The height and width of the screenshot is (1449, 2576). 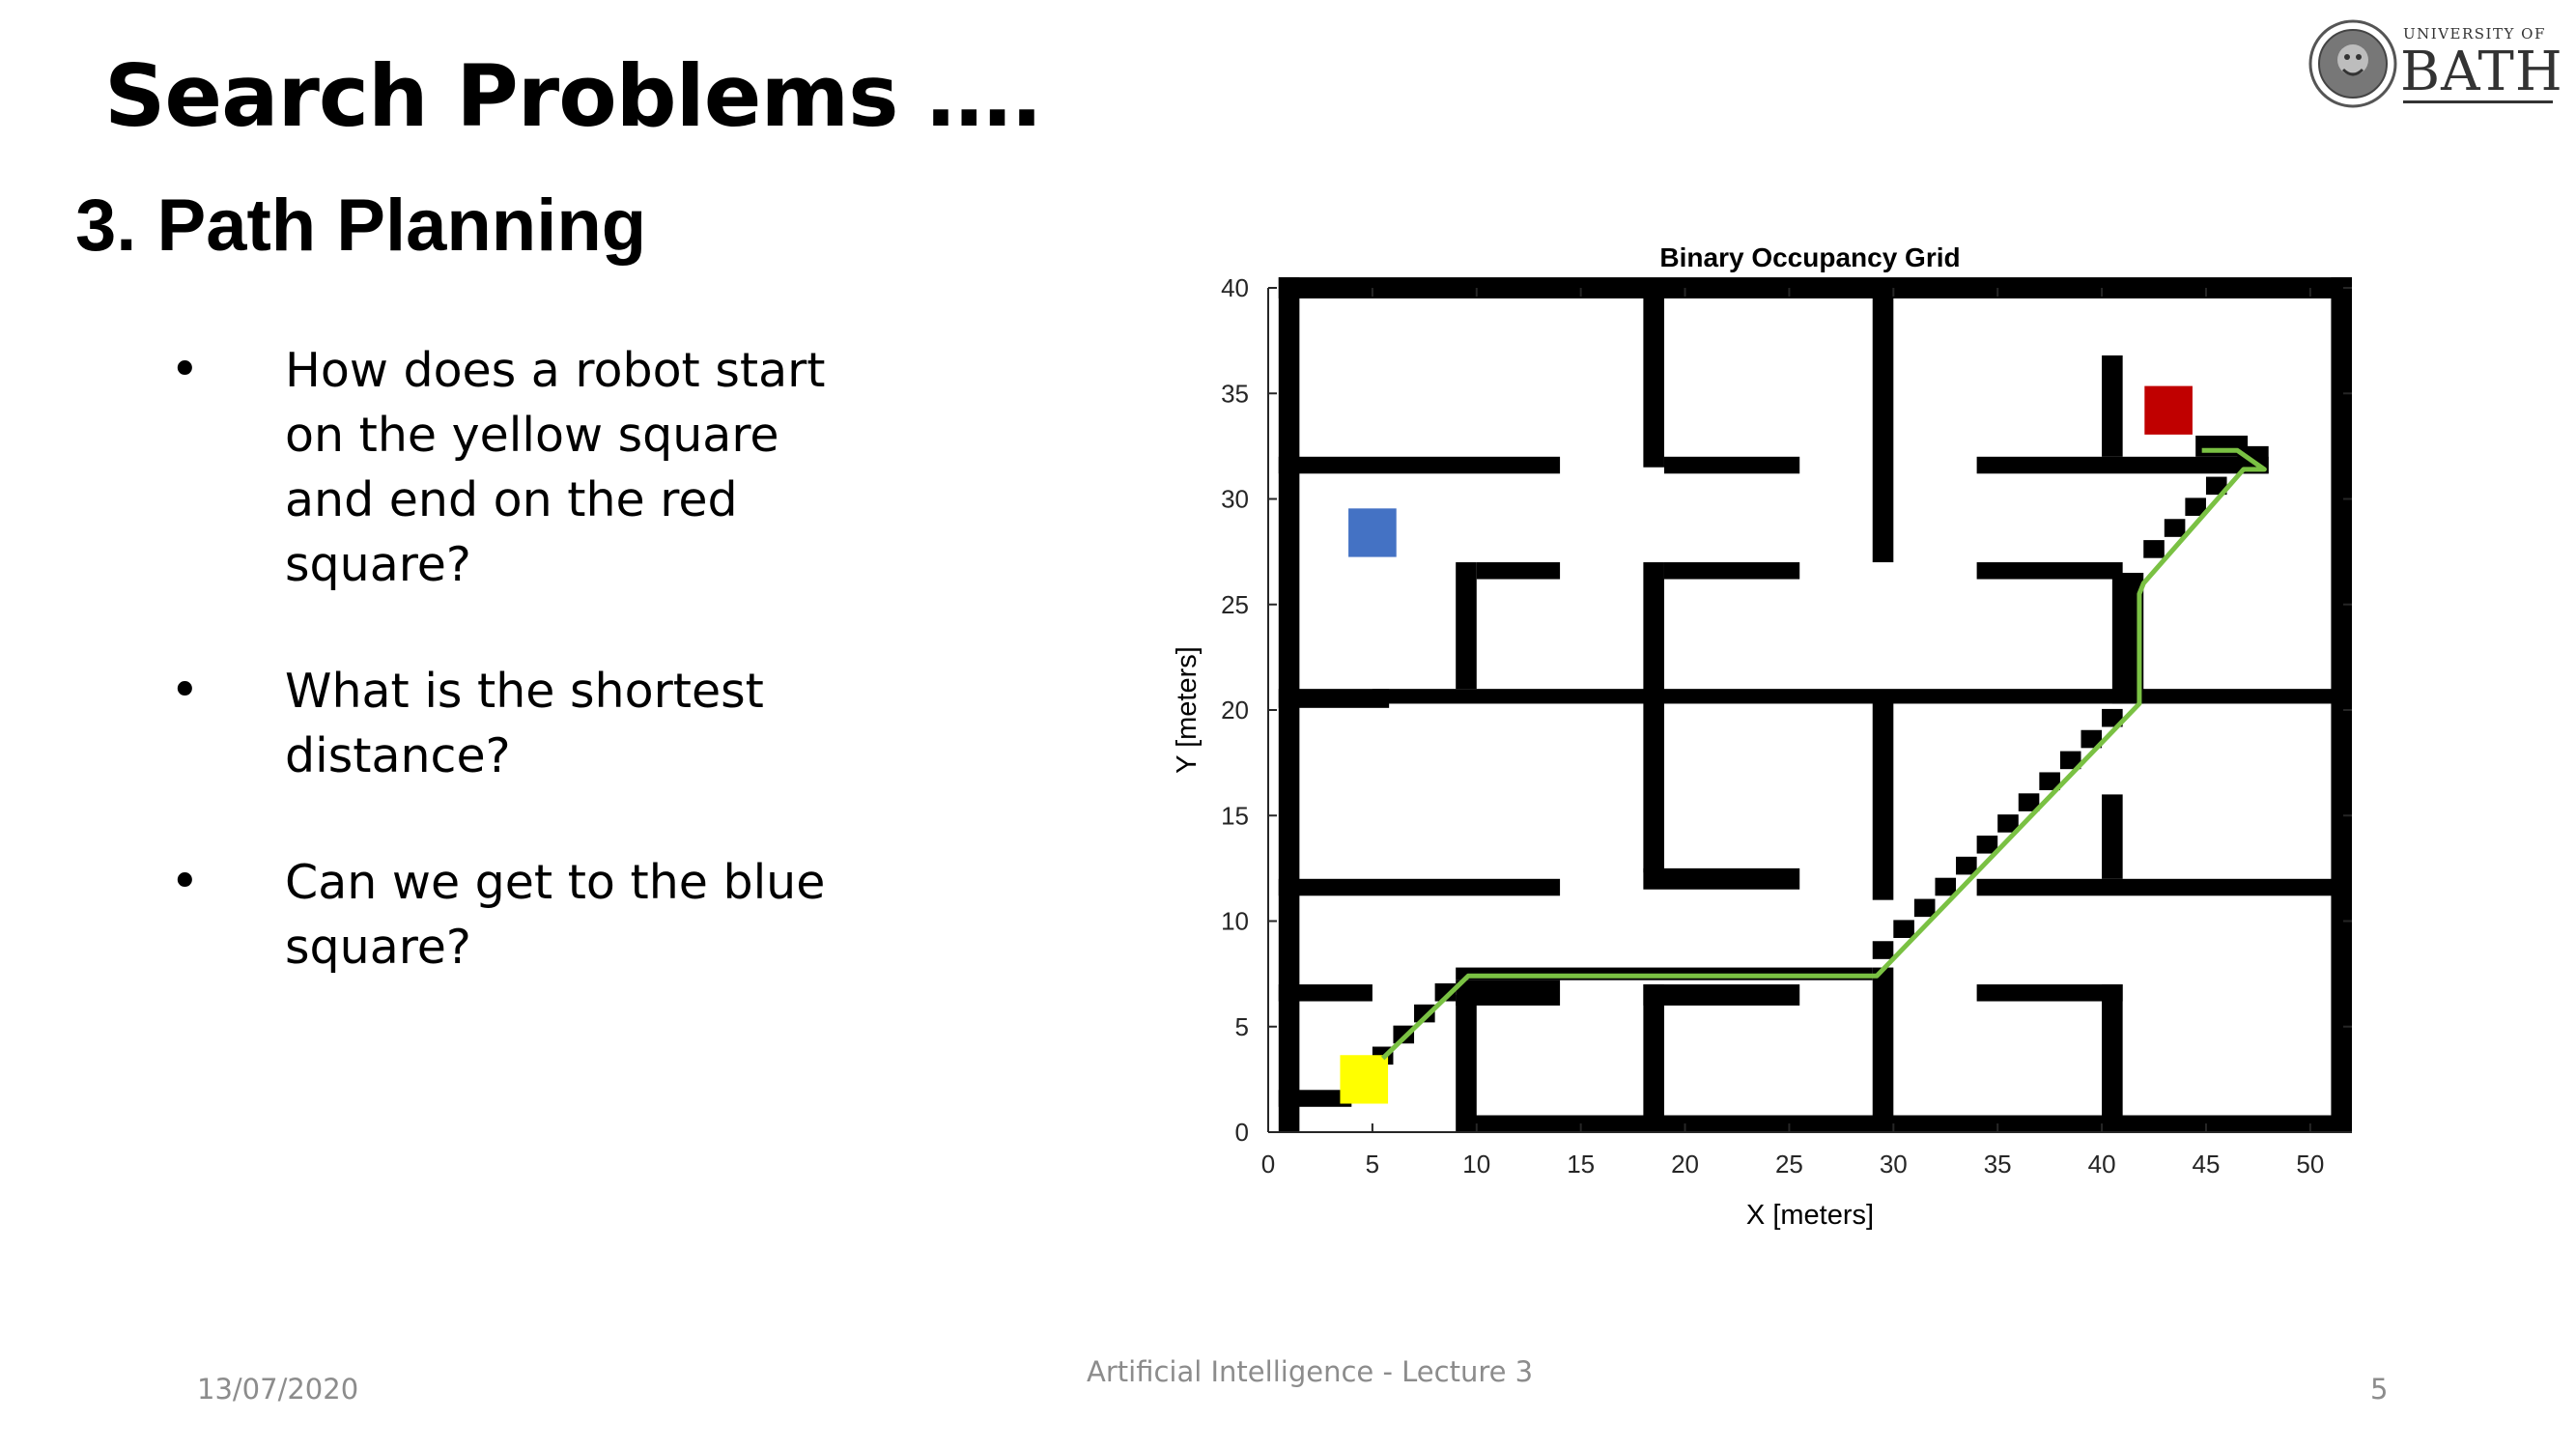 What do you see at coordinates (2481, 72) in the screenshot?
I see `logo-bath: BATH` at bounding box center [2481, 72].